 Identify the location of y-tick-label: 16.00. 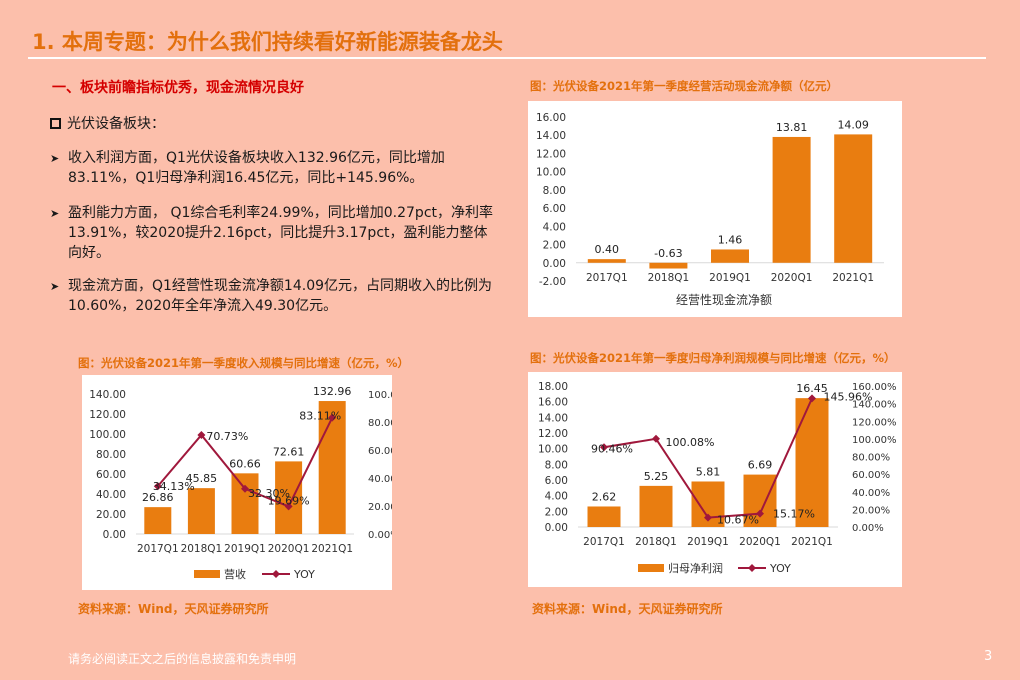
(551, 118).